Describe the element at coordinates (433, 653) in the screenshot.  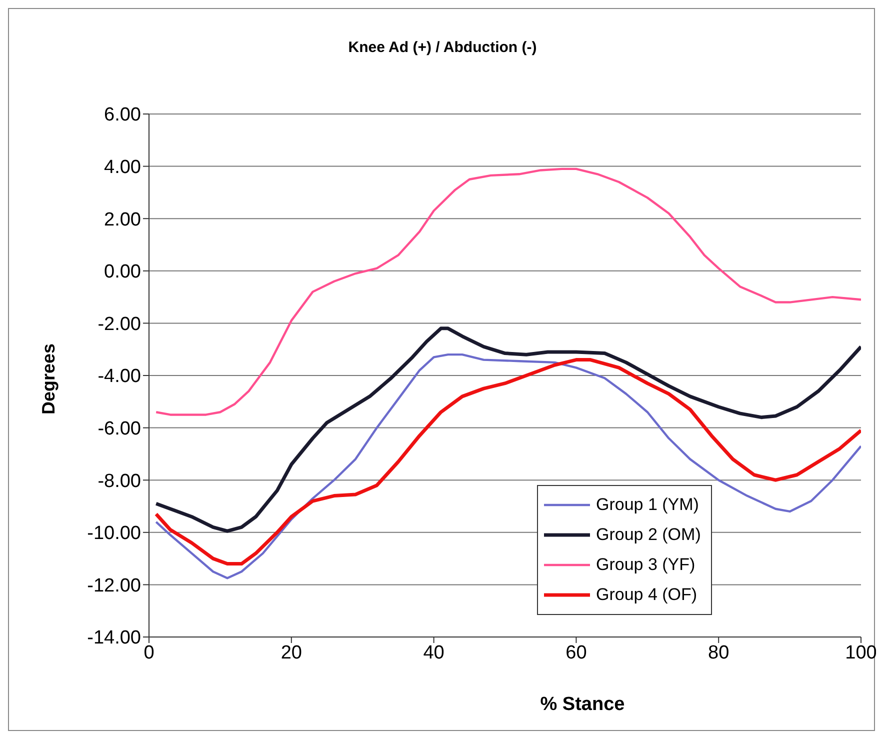
I see `x-tick-label: 40` at that location.